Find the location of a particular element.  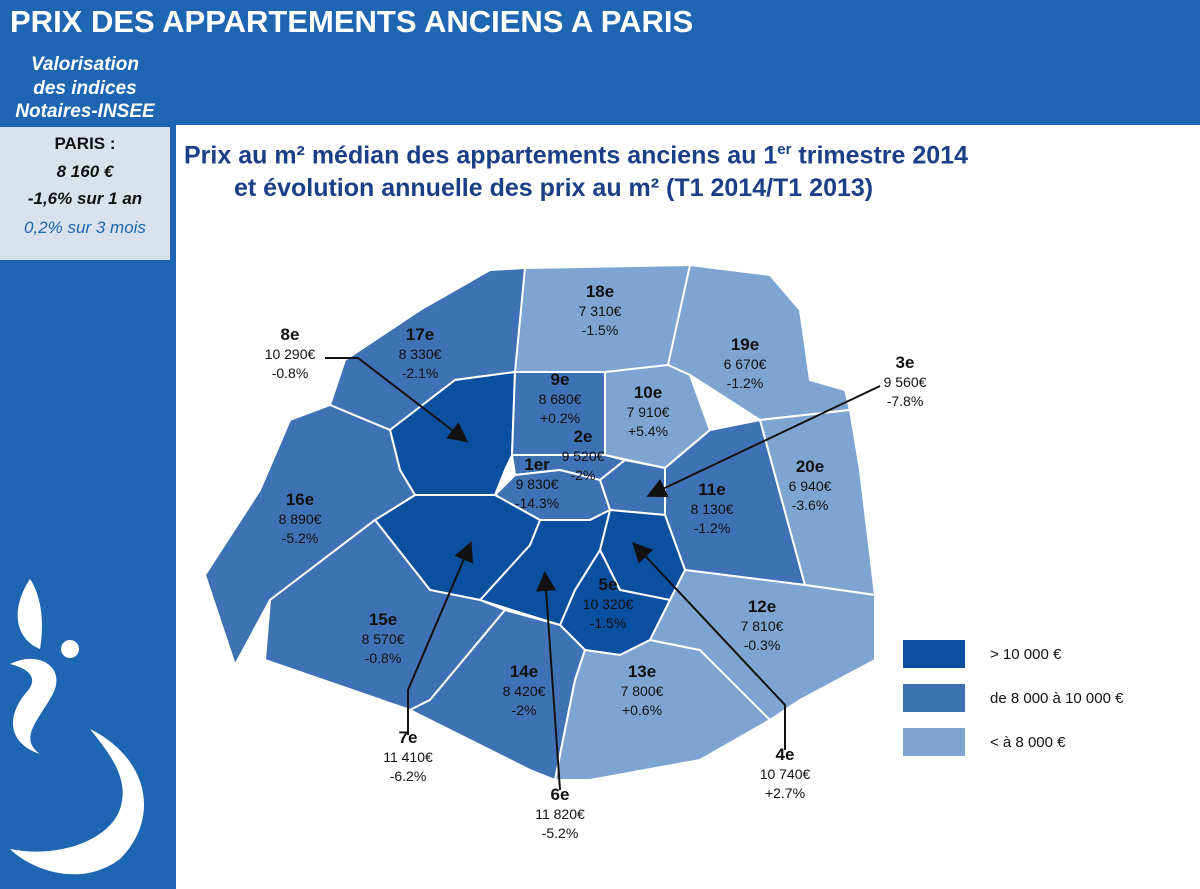

district-name: 17e is located at coordinates (420, 334).